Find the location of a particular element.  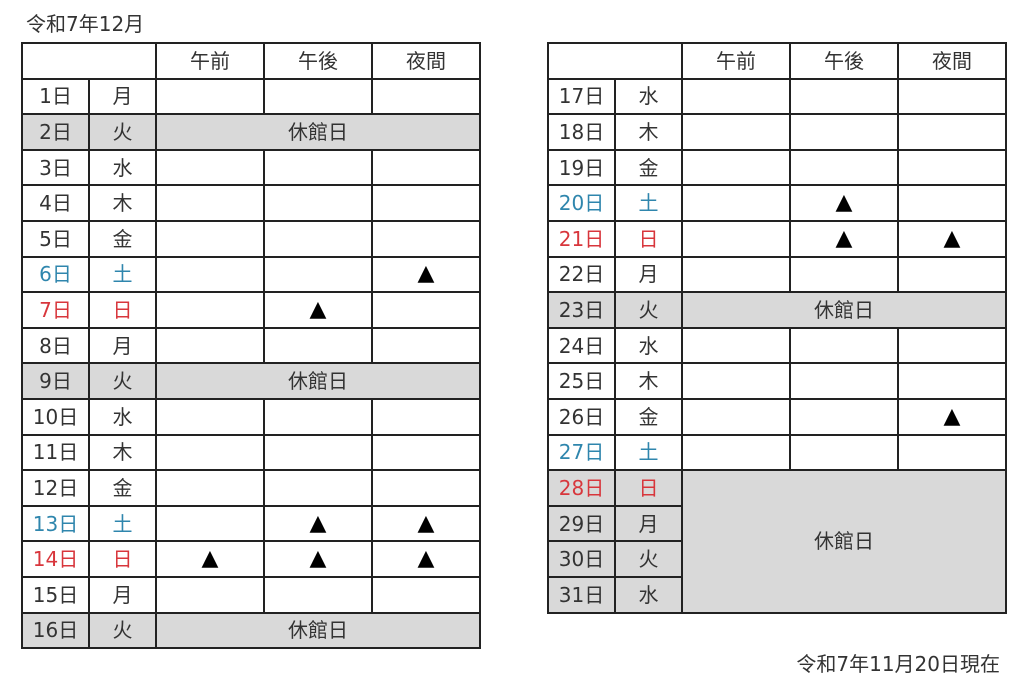

day-row: 31日水 is located at coordinates (776, 594).